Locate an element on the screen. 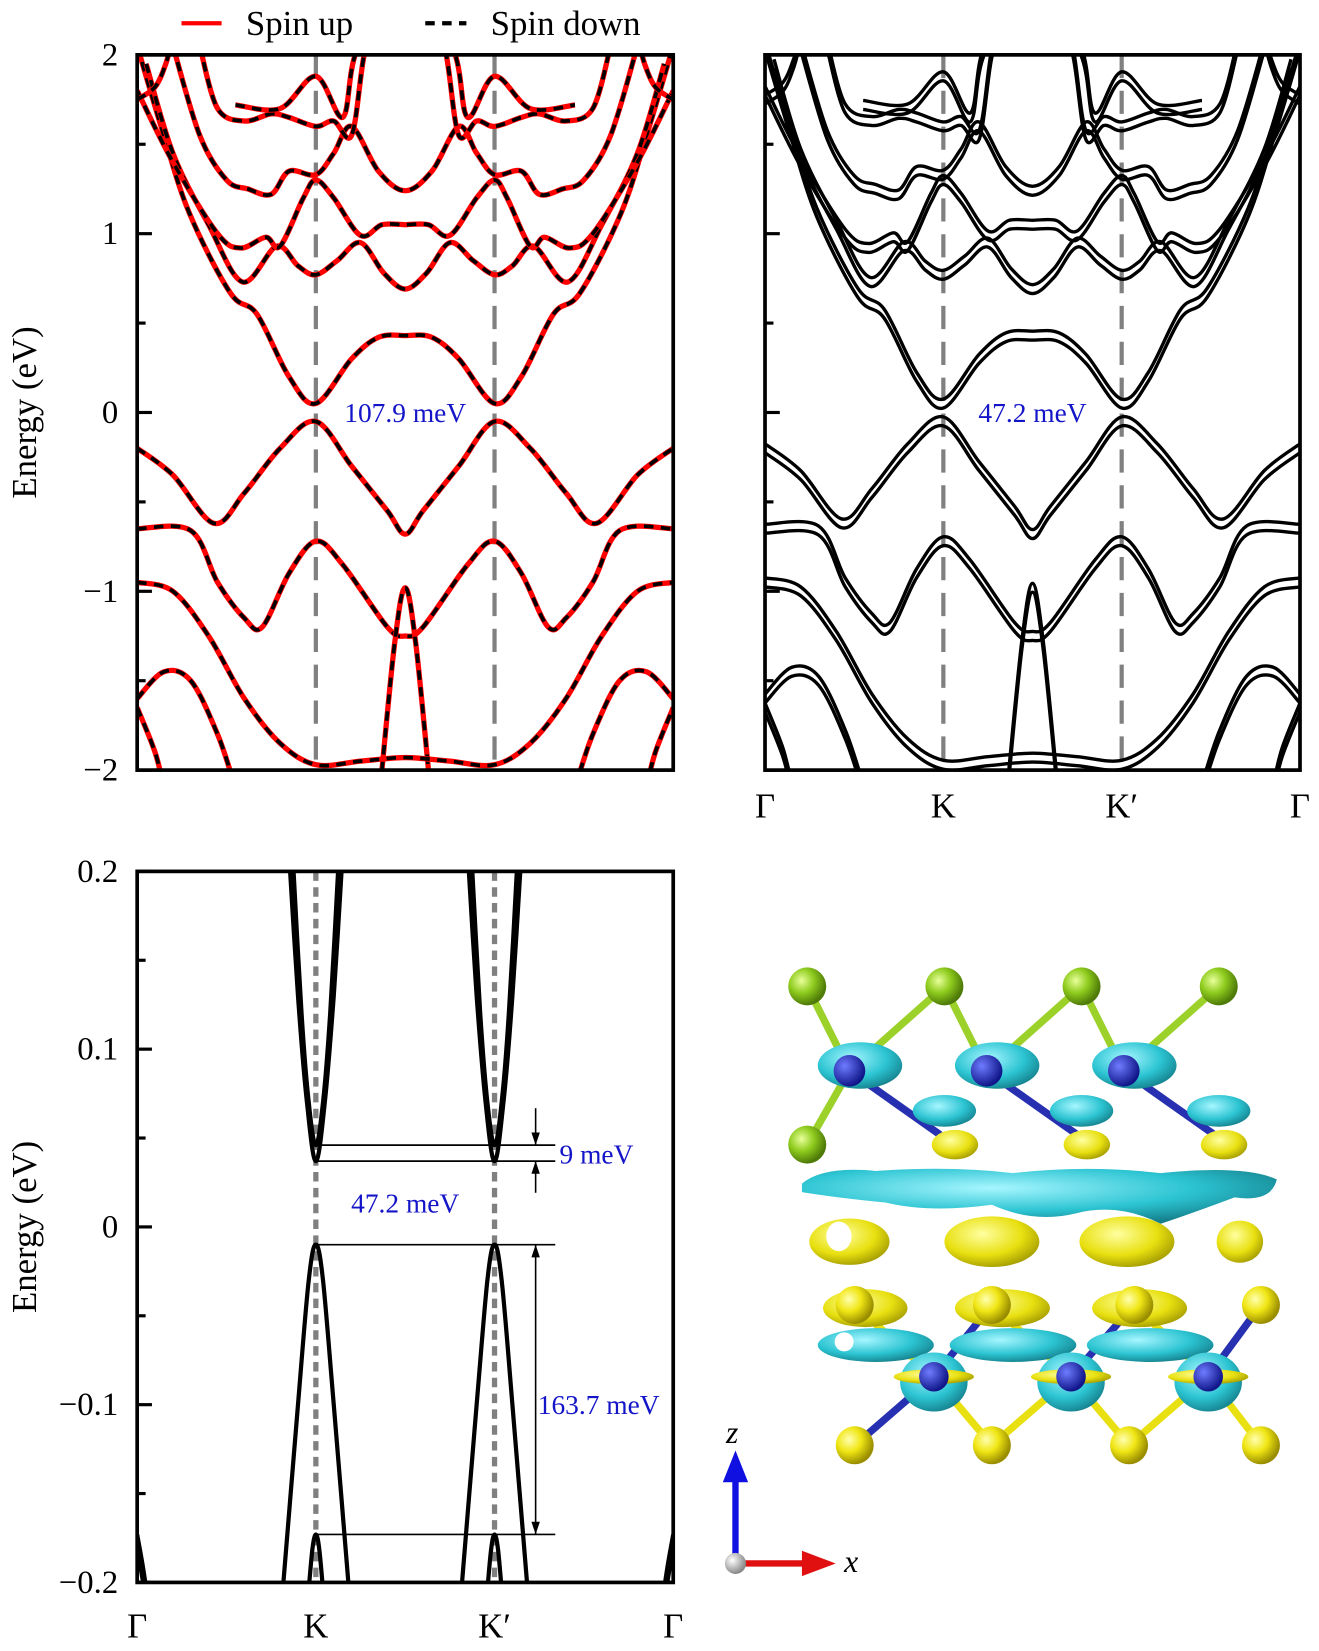 This screenshot has width=1319, height=1651. gap-label: 47.2 meV is located at coordinates (405, 1203).